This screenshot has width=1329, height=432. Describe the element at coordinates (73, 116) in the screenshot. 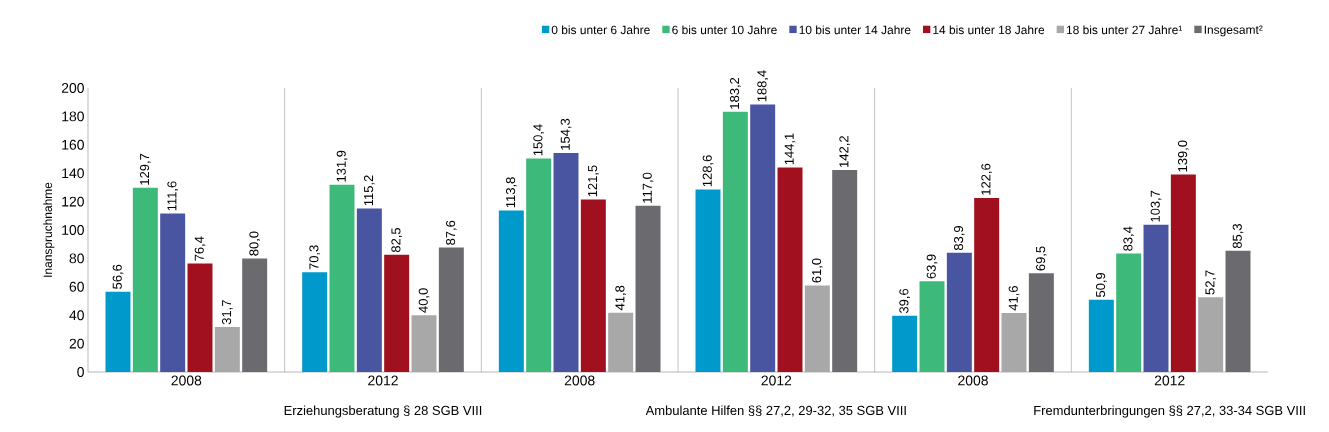

I see `y-tick-label: 180` at that location.